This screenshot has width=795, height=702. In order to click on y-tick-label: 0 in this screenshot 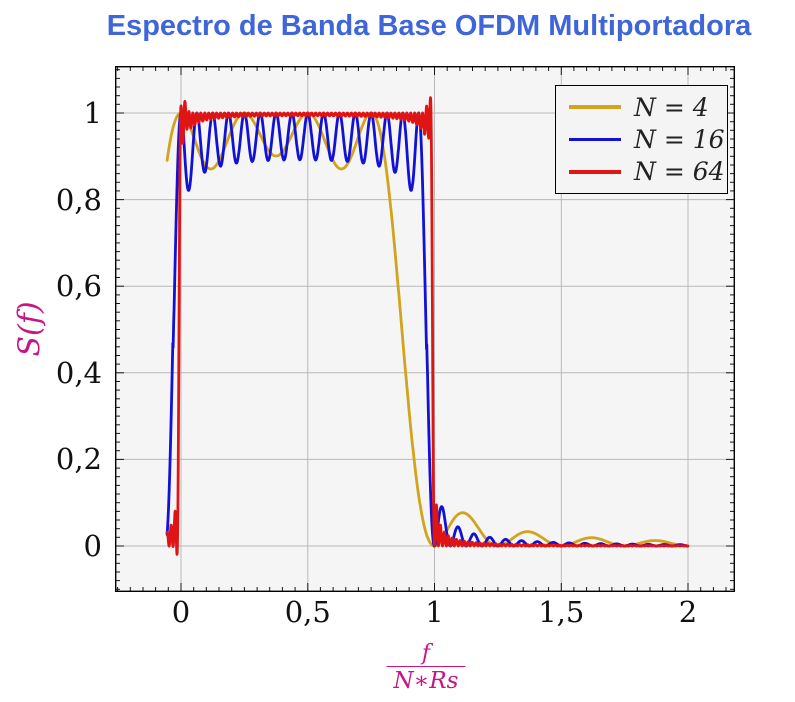, I will do `click(92, 546)`.